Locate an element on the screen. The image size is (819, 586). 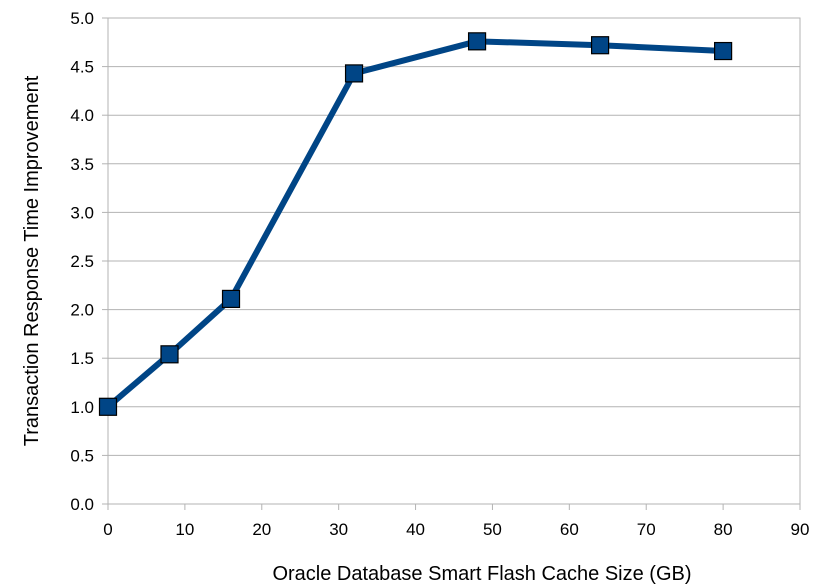
x-tick-label: 60 is located at coordinates (569, 529).